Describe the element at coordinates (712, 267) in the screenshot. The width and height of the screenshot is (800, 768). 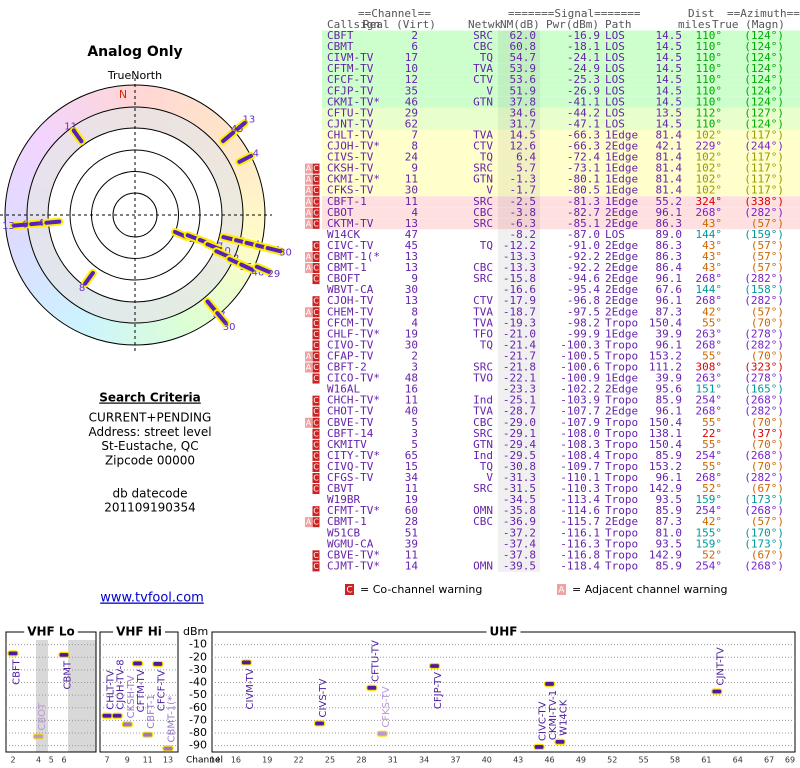
I see `cell-true: 43°` at that location.